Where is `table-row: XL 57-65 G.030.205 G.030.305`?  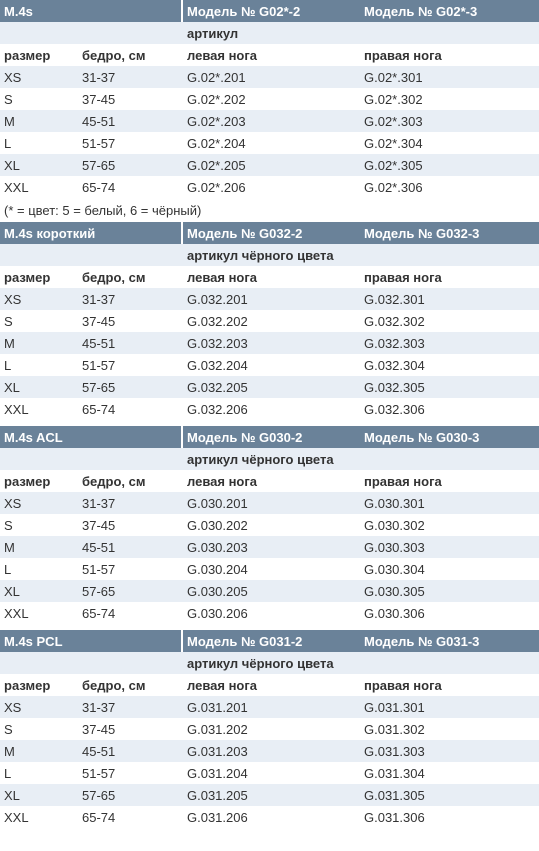 table-row: XL 57-65 G.030.205 G.030.305 is located at coordinates (269, 591).